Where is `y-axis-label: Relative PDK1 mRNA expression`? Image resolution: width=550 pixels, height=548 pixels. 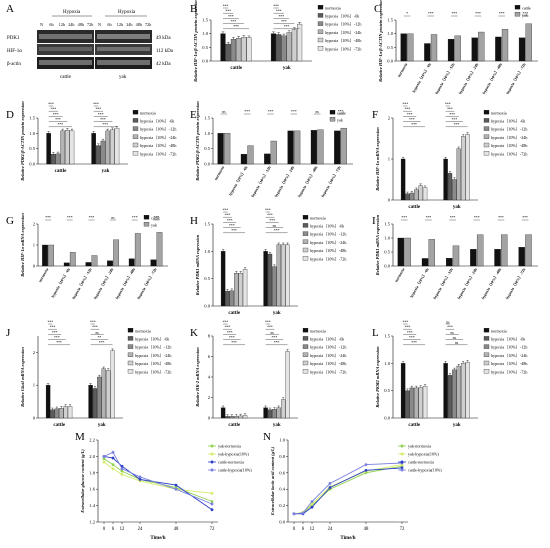
y-axis-label: Relative PDK1 mRNA expression is located at coordinates (197, 264).